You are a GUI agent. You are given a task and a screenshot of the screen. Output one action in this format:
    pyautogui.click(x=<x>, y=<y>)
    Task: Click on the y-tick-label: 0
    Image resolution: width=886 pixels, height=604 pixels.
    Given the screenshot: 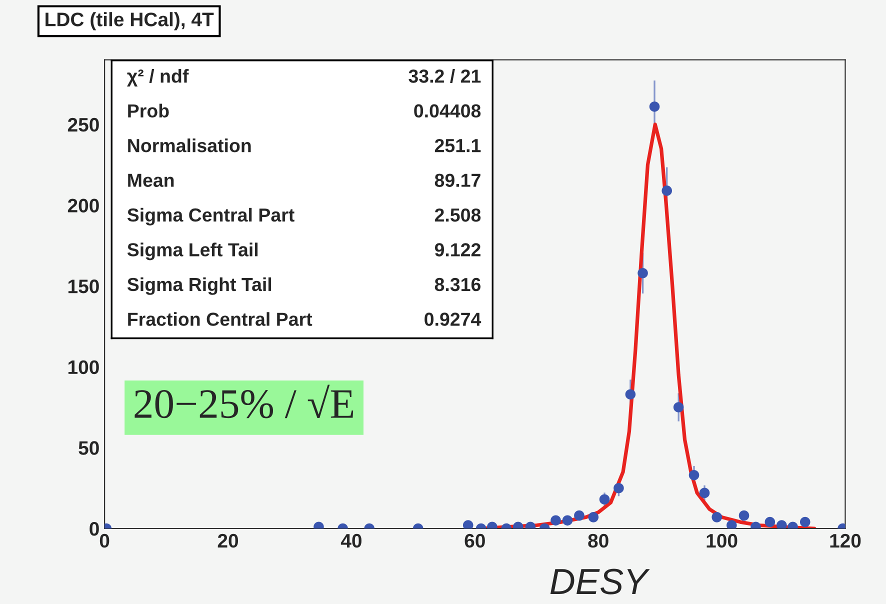 What is the action you would take?
    pyautogui.click(x=94, y=529)
    